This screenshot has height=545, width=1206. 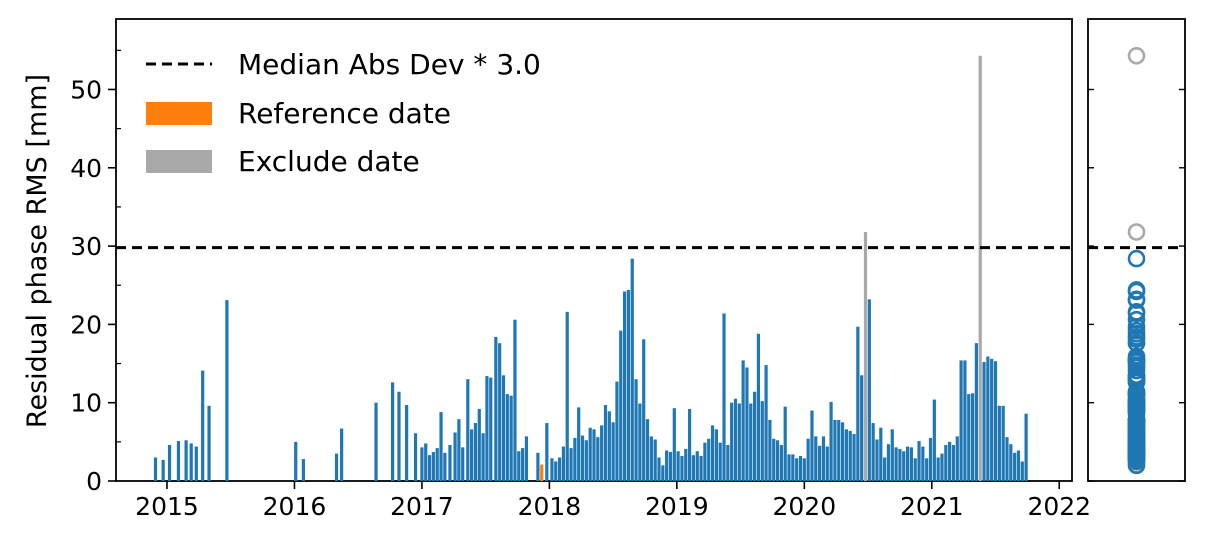 I want to click on y-tick-label: 0, so click(x=94, y=481).